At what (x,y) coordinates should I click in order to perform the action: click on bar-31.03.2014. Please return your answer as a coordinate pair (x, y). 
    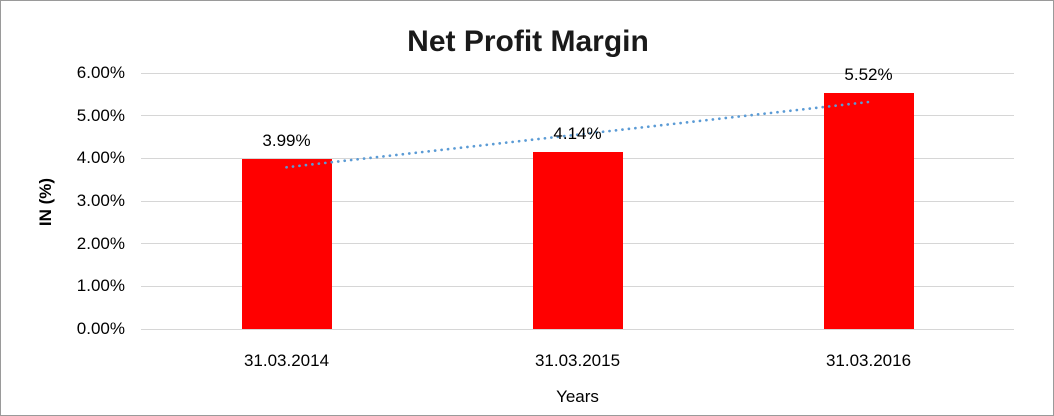
    Looking at the image, I should click on (286, 243).